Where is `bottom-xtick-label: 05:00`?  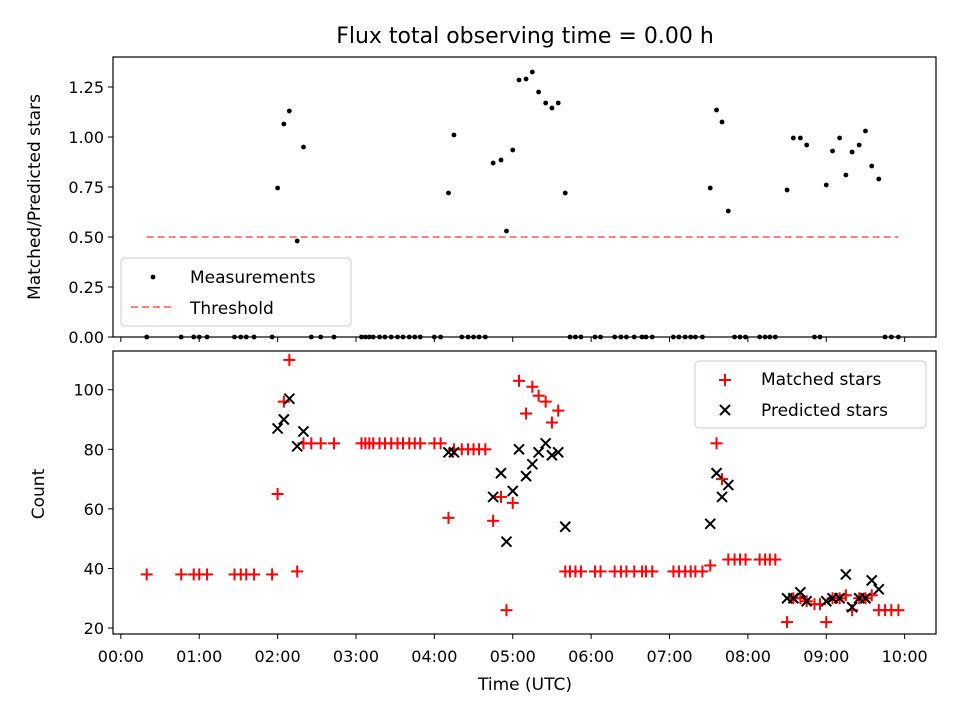 bottom-xtick-label: 05:00 is located at coordinates (513, 656).